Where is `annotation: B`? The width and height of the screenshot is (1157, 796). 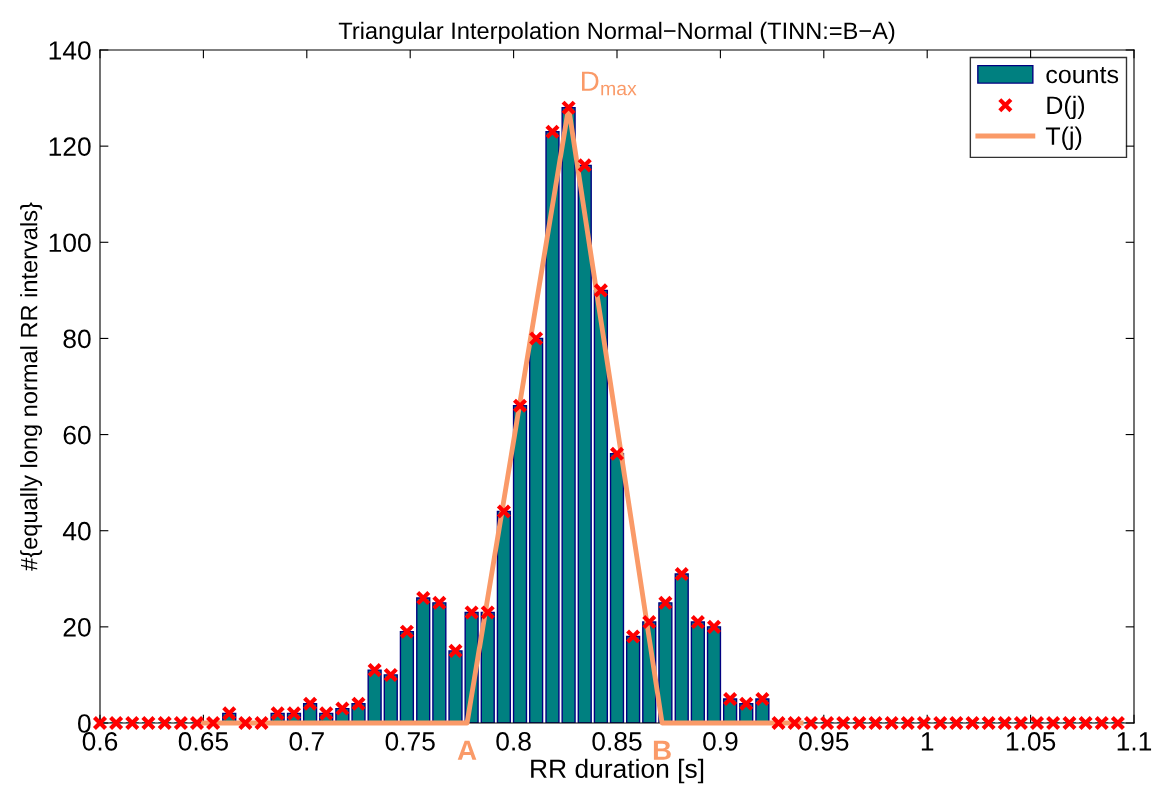
annotation: B is located at coordinates (662, 750).